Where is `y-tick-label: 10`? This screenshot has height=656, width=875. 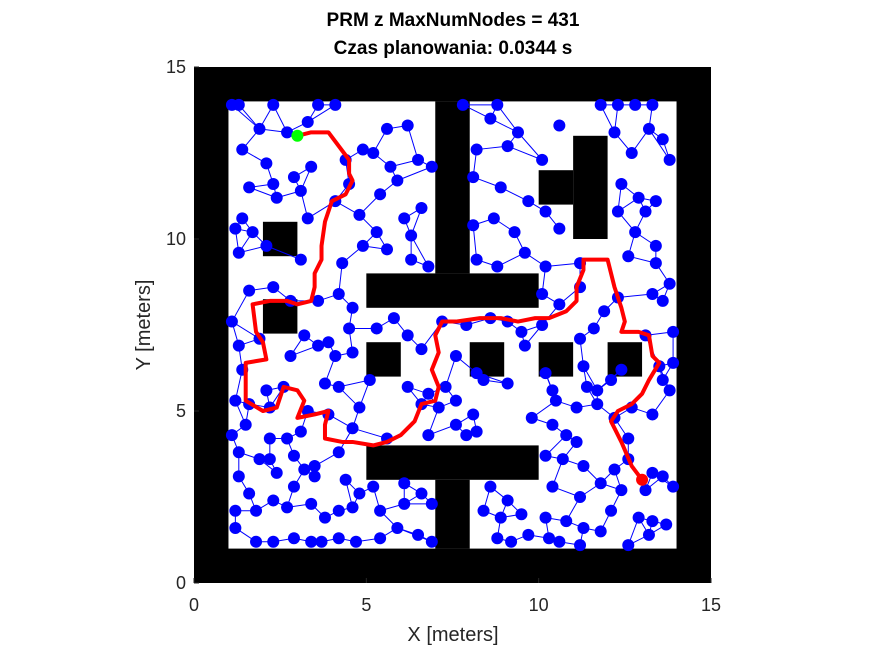
y-tick-label: 10 is located at coordinates (176, 239).